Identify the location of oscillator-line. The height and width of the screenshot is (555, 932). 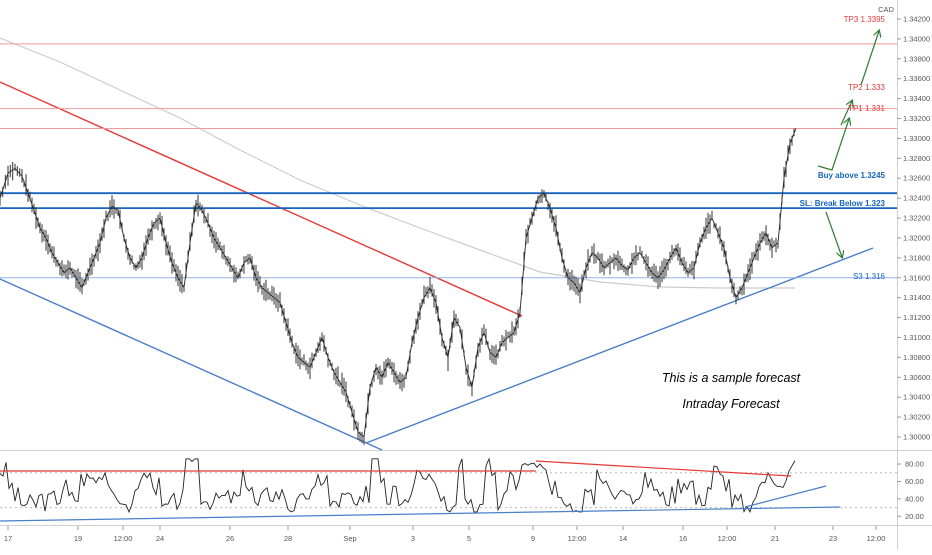
(398, 485).